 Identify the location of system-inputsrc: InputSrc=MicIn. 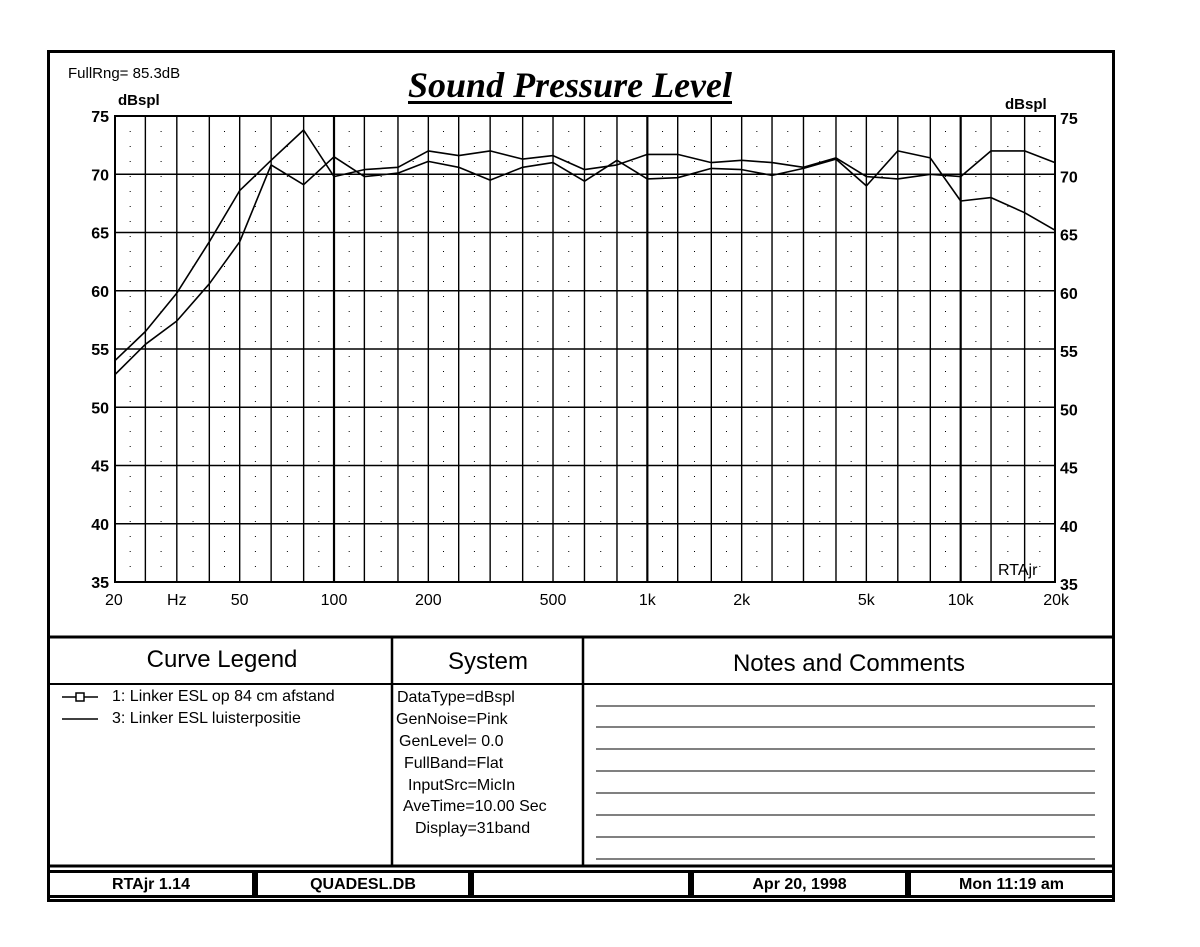
(462, 785).